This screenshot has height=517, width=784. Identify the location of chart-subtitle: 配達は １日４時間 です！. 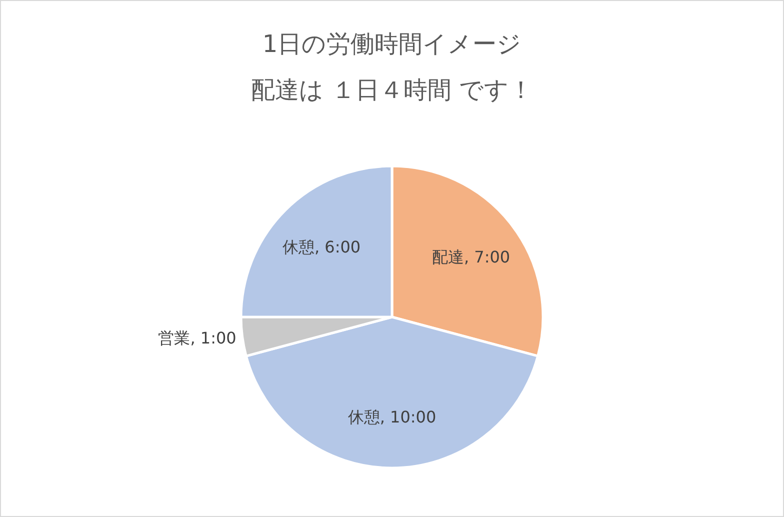
(392, 90).